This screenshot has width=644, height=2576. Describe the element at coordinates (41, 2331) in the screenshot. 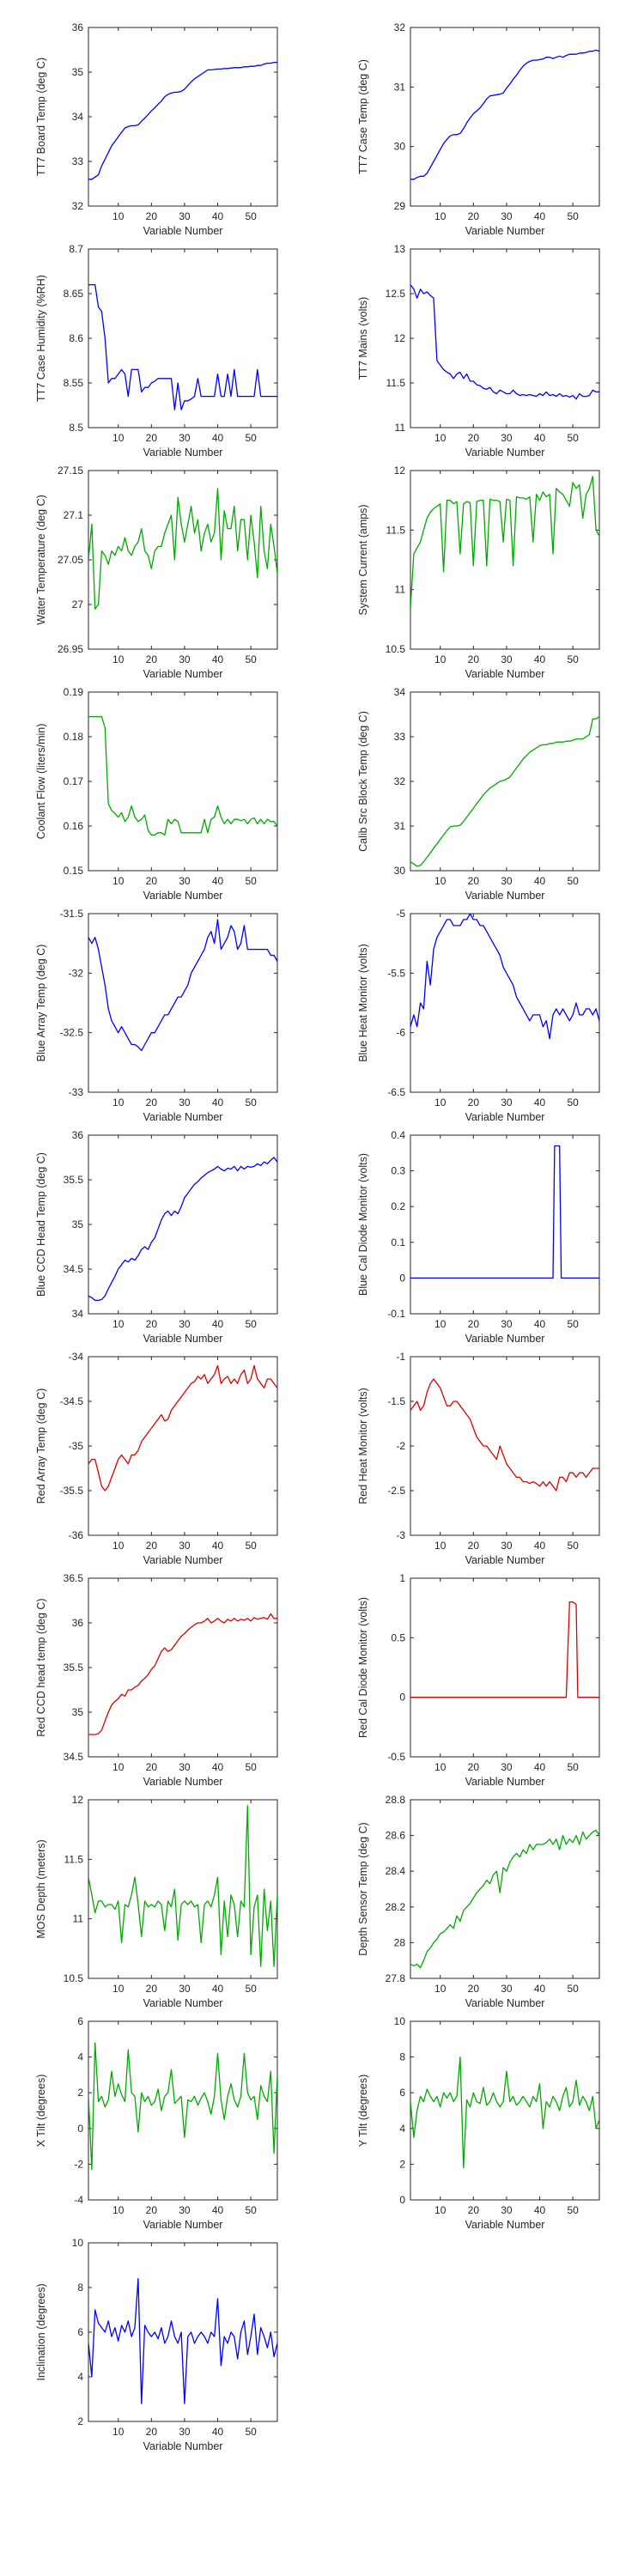

I see `y-axis-label: Inclination (degrees)` at that location.